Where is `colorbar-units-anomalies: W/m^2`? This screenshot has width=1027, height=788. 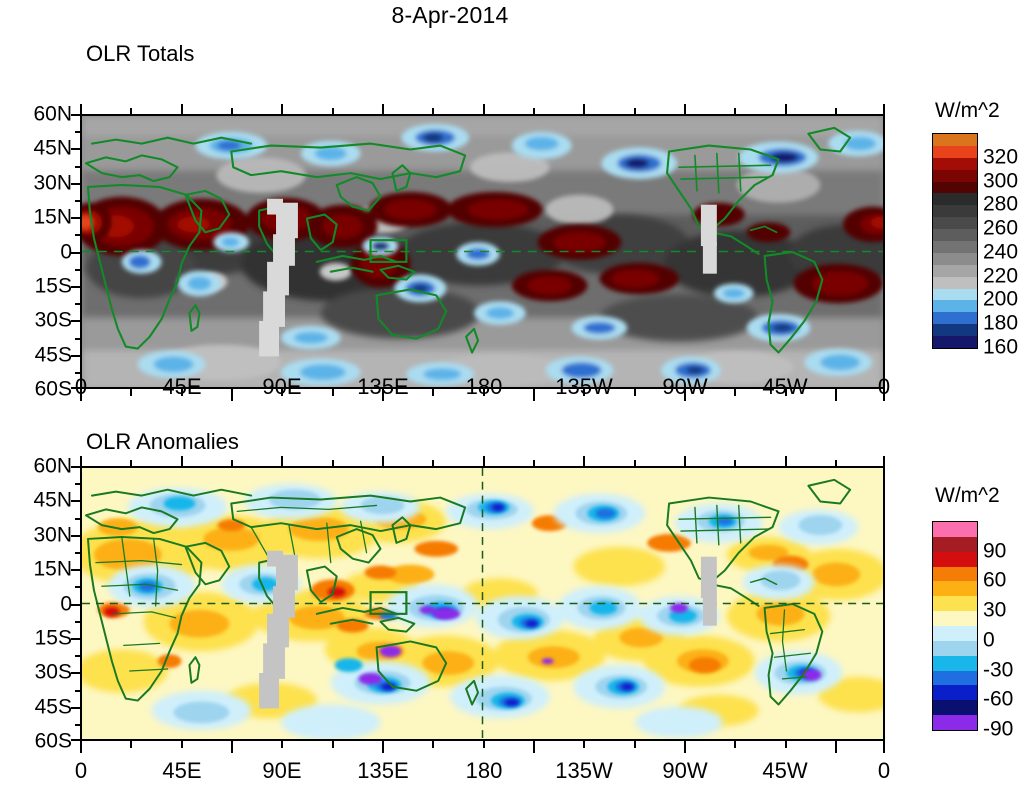 colorbar-units-anomalies: W/m^2 is located at coordinates (967, 495).